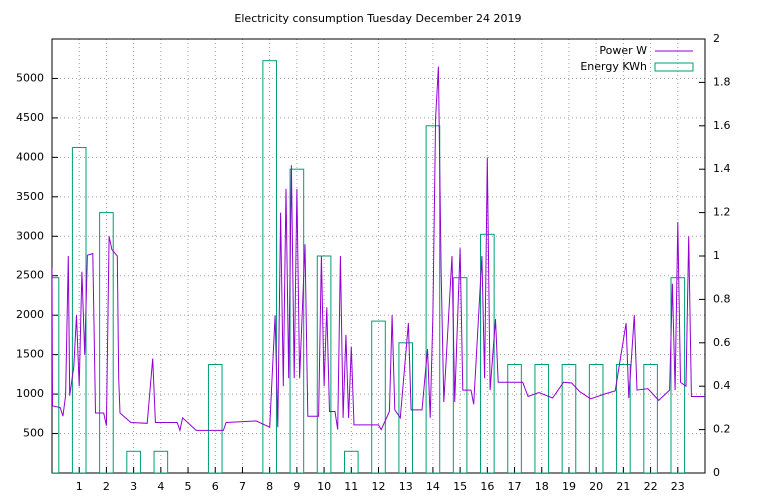 The height and width of the screenshot is (500, 768). Describe the element at coordinates (160, 486) in the screenshot. I see `x-tick-label: 4` at that location.